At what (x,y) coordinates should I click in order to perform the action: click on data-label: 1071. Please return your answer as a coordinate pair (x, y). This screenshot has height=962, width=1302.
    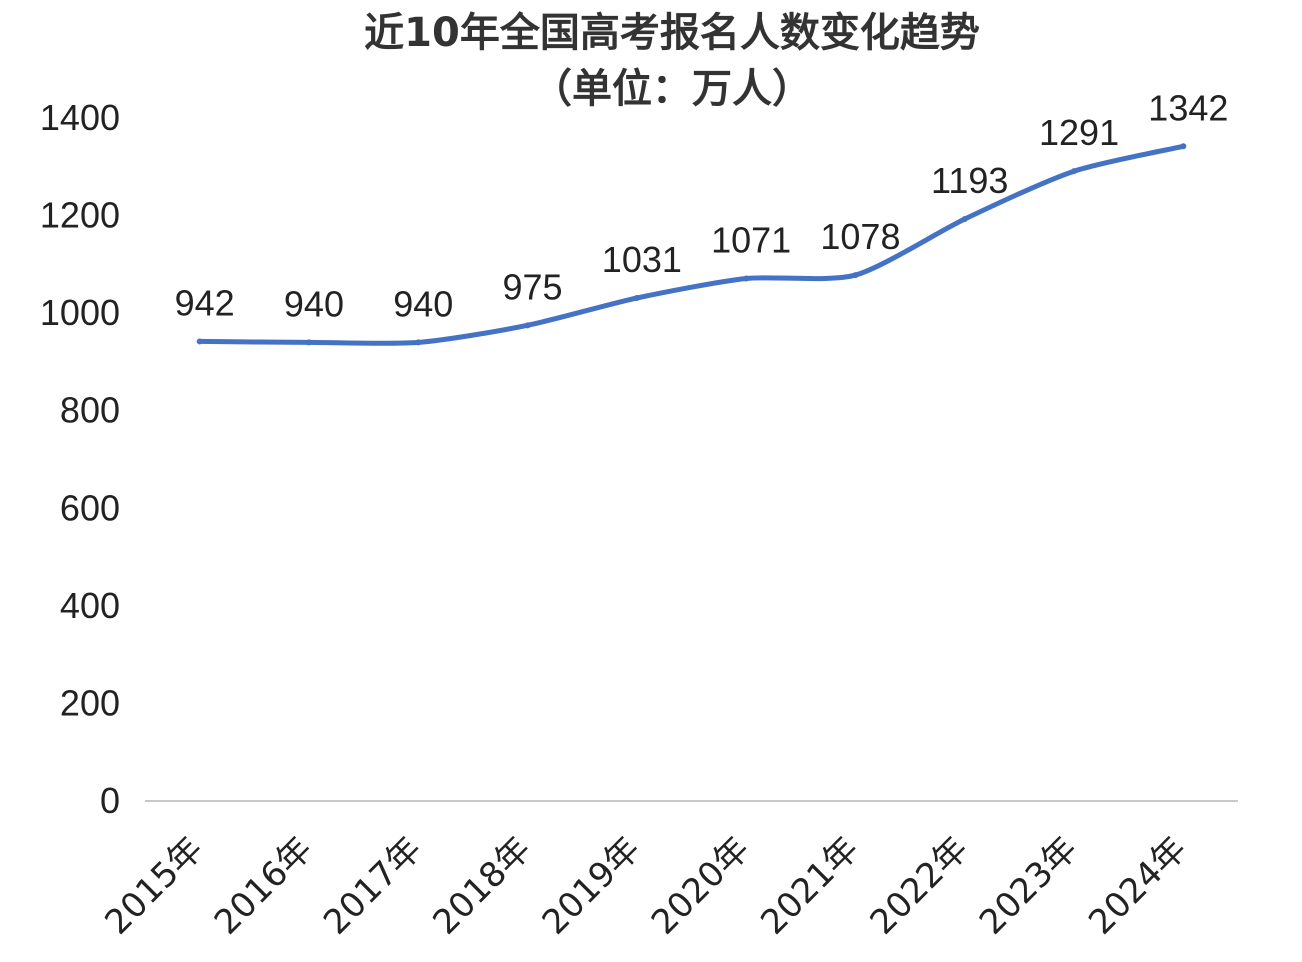
    Looking at the image, I should click on (751, 240).